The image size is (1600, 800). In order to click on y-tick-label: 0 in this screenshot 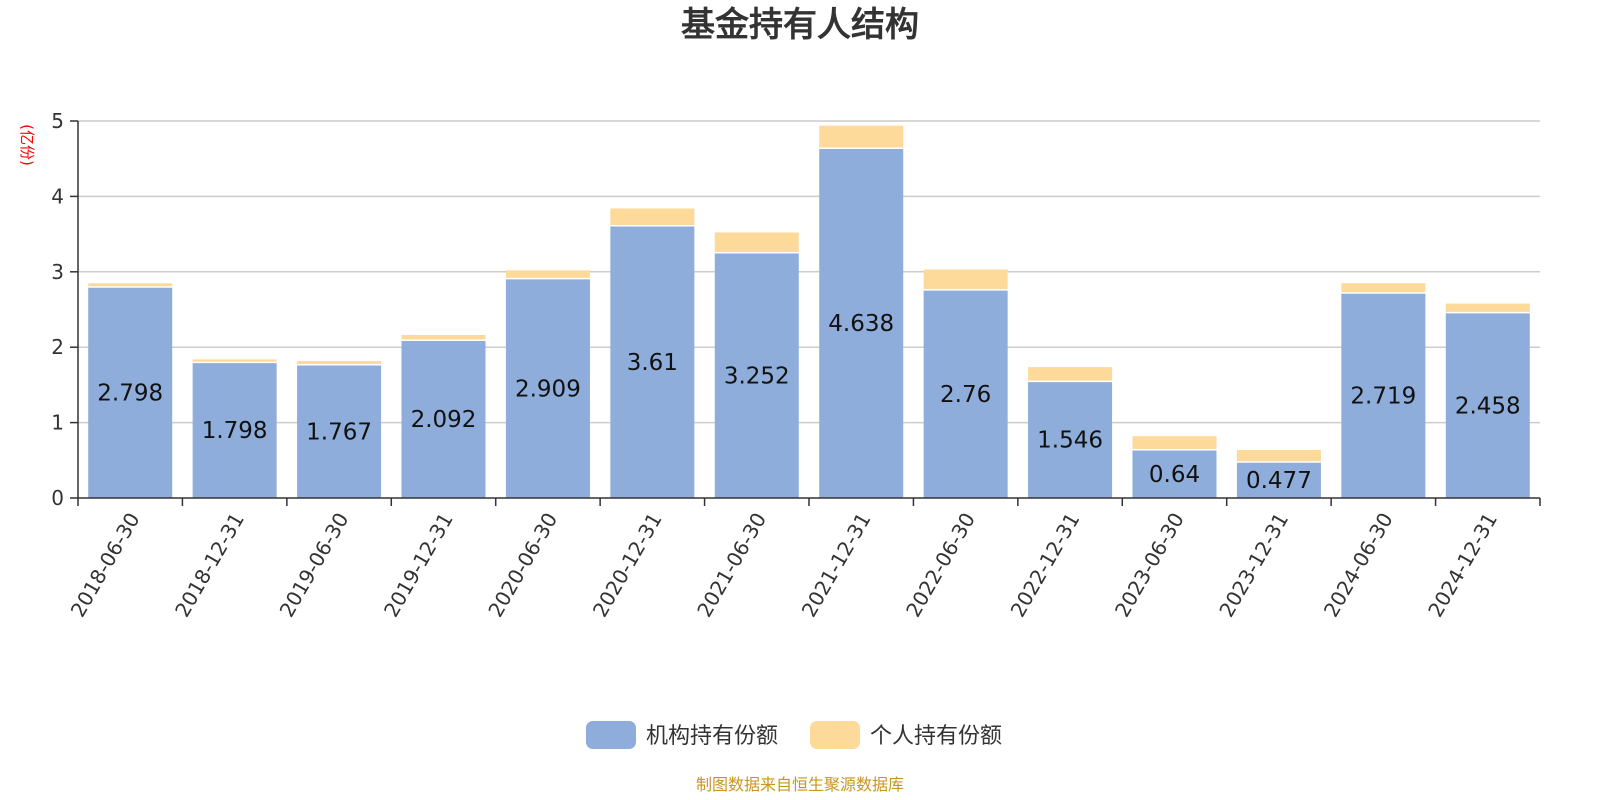, I will do `click(57, 498)`.